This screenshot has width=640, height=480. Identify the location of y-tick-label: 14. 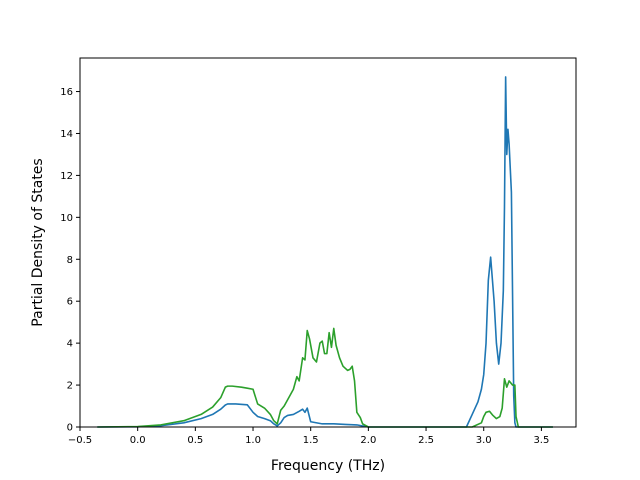
(66, 134).